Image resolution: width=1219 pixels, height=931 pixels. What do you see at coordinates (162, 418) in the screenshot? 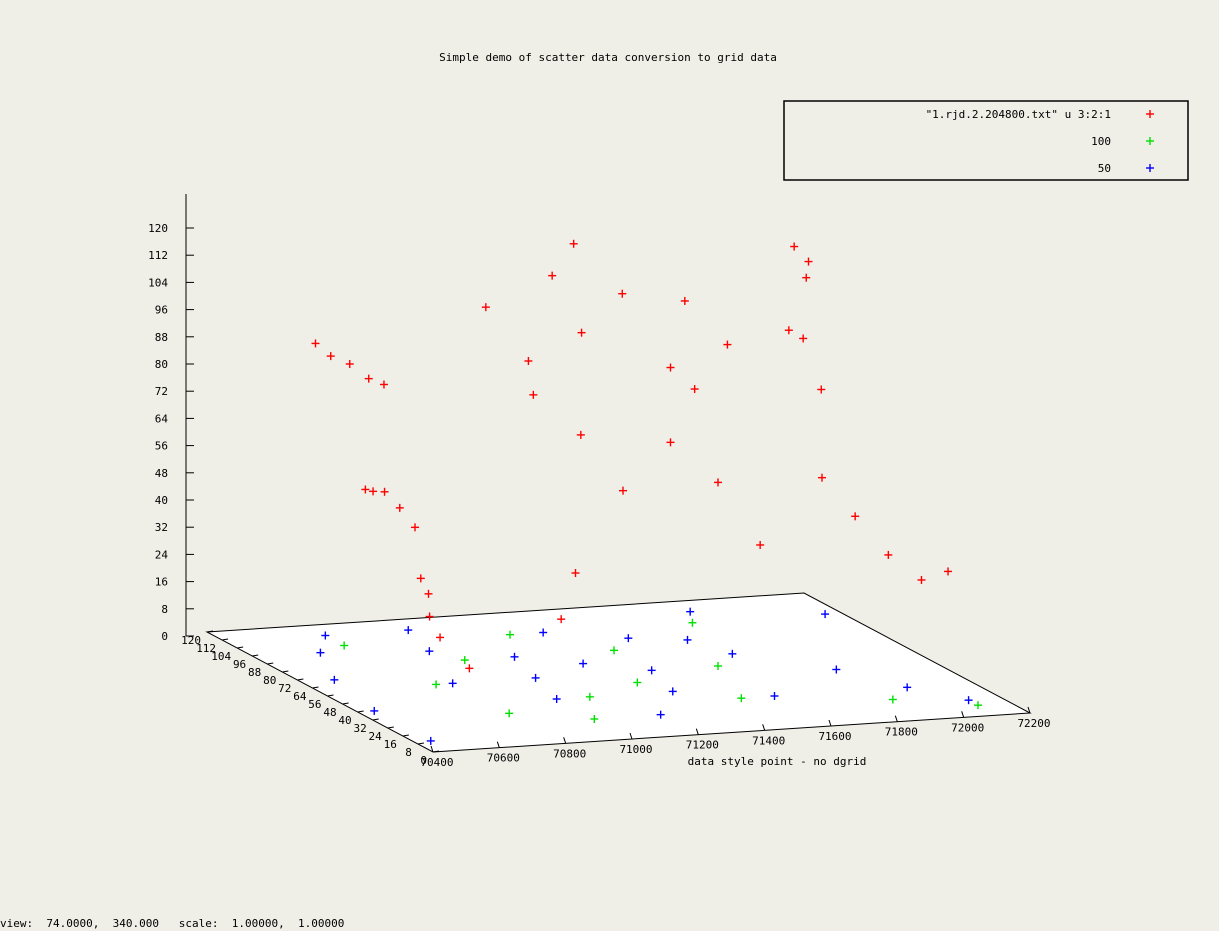
I see `z-tick-label: 64` at bounding box center [162, 418].